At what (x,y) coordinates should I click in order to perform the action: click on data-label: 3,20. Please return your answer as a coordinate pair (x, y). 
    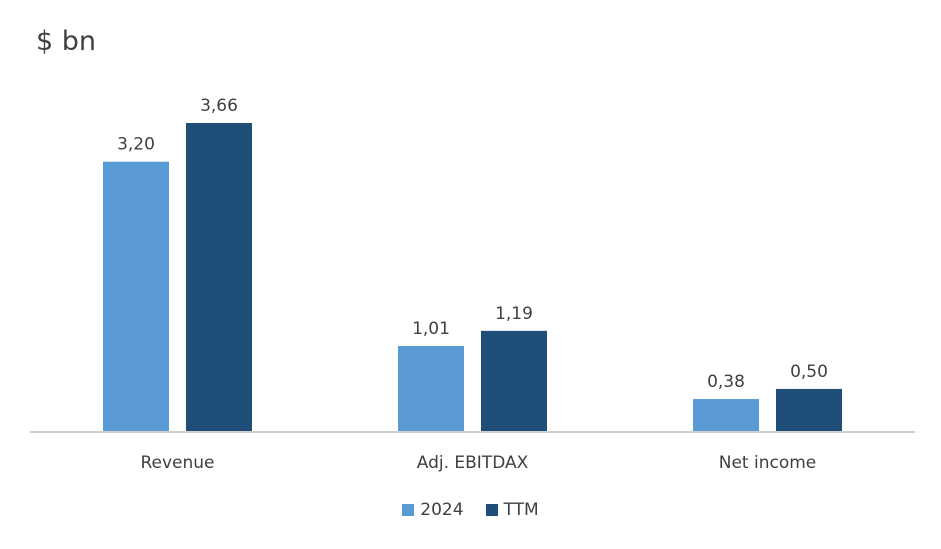
    Looking at the image, I should click on (136, 145).